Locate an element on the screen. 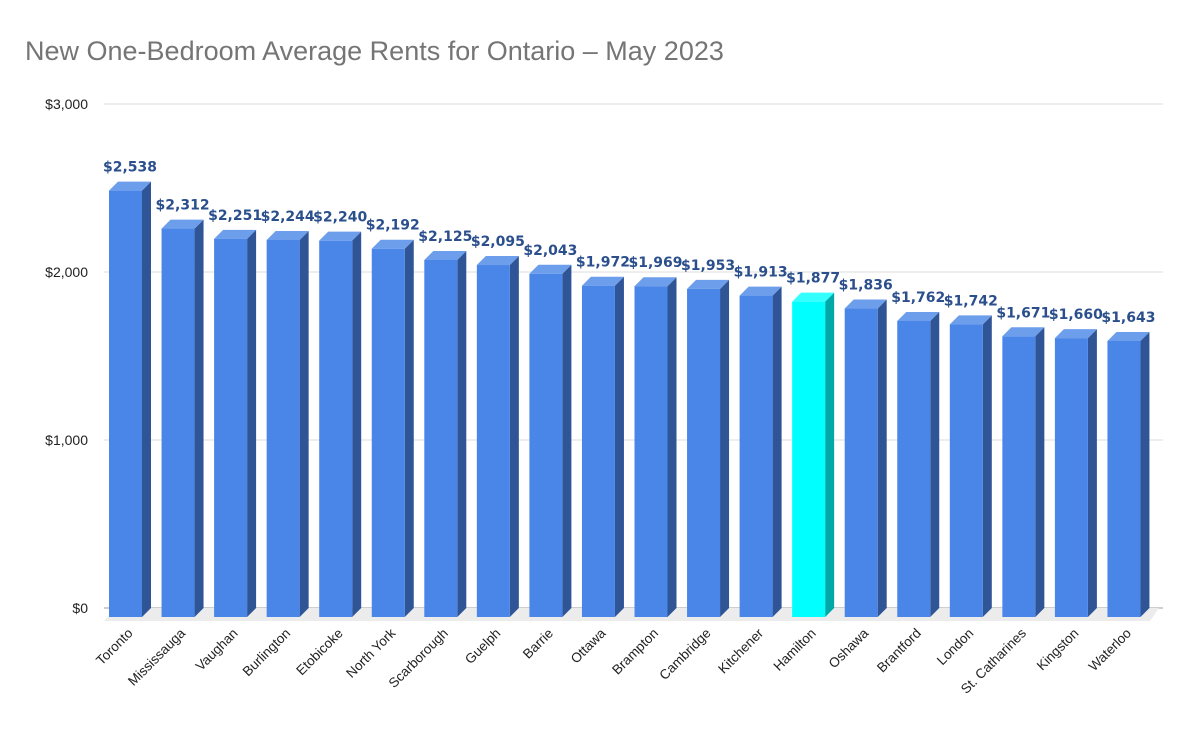  x-tick-label: Kitchener is located at coordinates (740, 650).